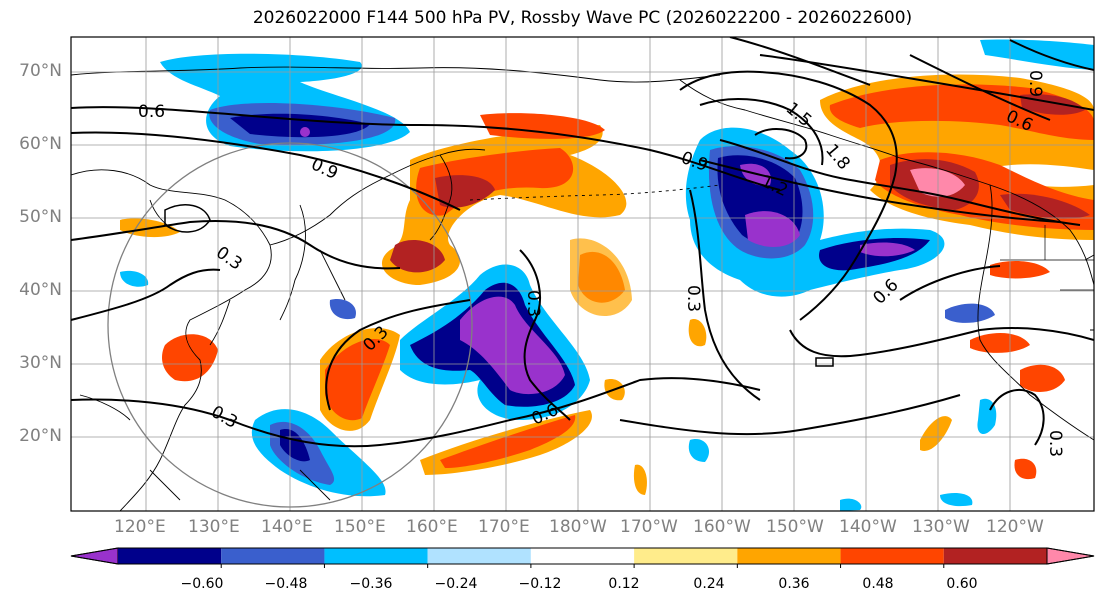  Describe the element at coordinates (456, 584) in the screenshot. I see `colorbar-tick-label: −0.24` at that location.